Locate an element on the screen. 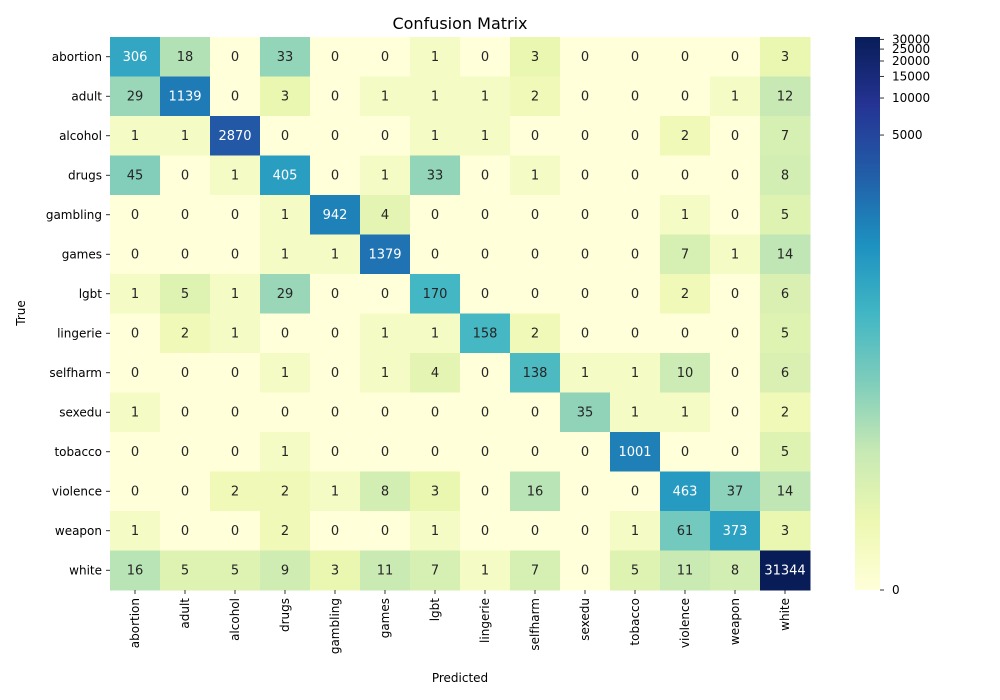 The height and width of the screenshot is (700, 1000). colorbar-tick-label: 0 is located at coordinates (896, 590).